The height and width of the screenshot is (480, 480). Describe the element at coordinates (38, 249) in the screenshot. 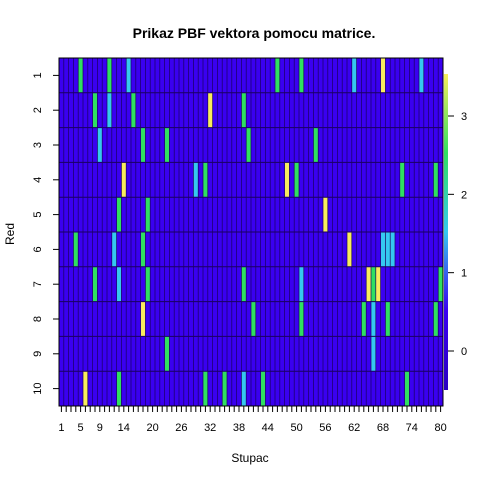

I see `y-tick-label: 6` at that location.